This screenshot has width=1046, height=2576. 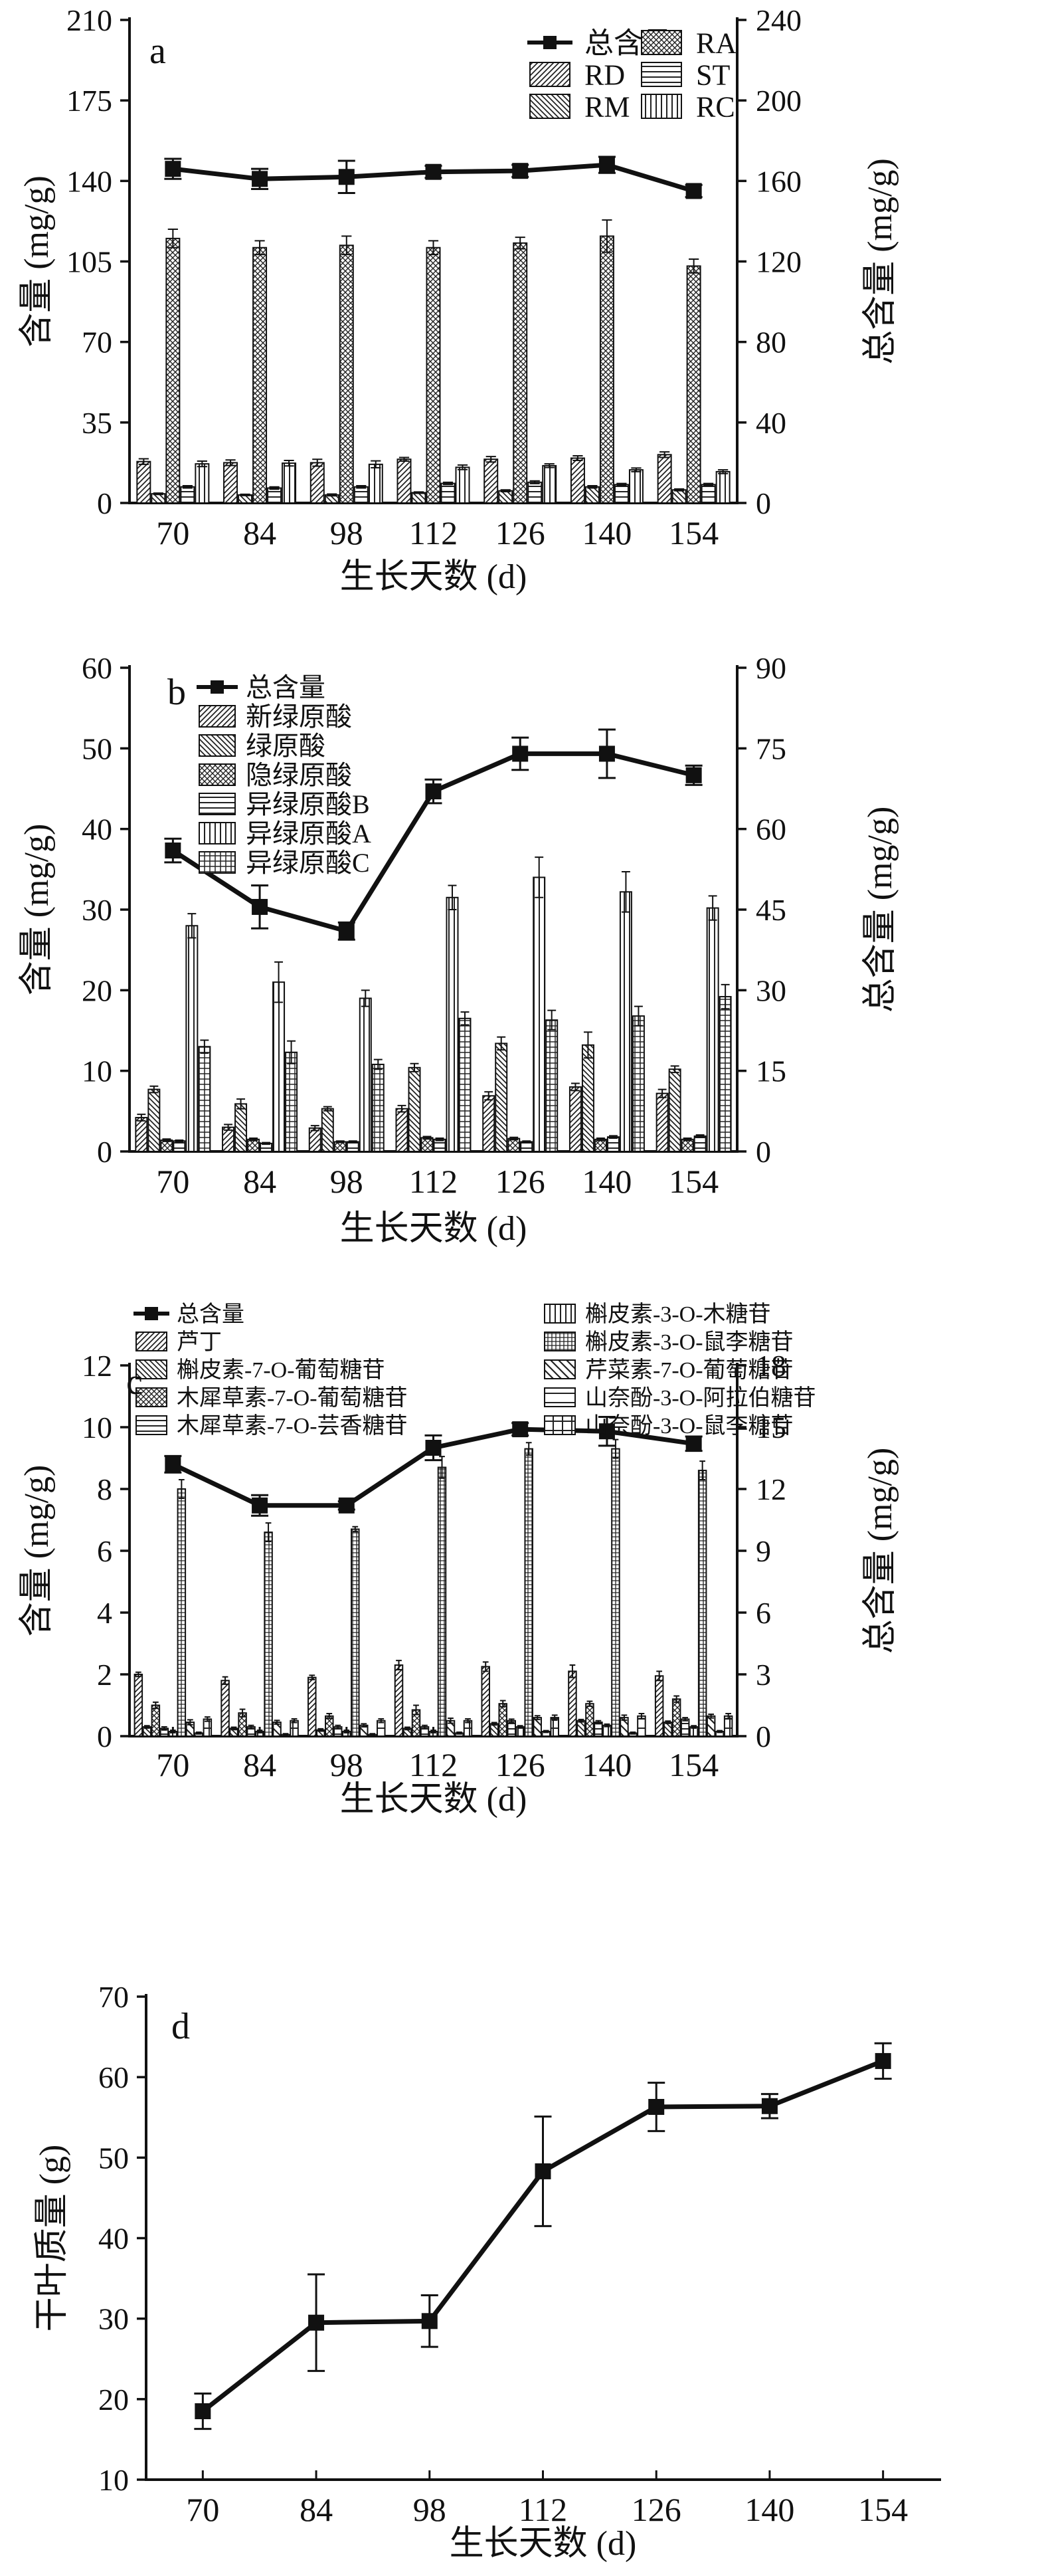 What do you see at coordinates (689, 1426) in the screenshot?
I see `svg-text: 山奈酚-3-O-鼠李糖苷` at bounding box center [689, 1426].